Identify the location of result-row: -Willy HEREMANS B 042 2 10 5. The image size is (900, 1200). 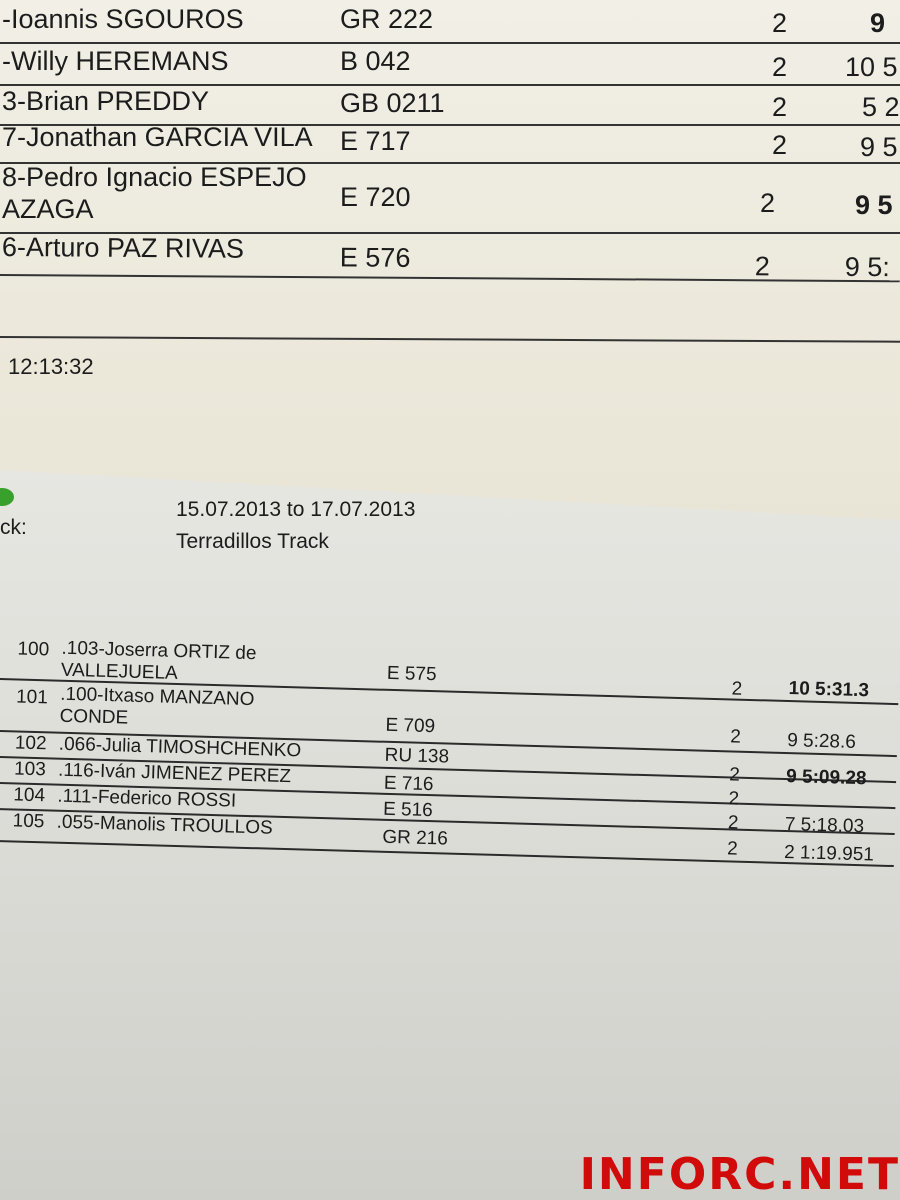
(450, 65).